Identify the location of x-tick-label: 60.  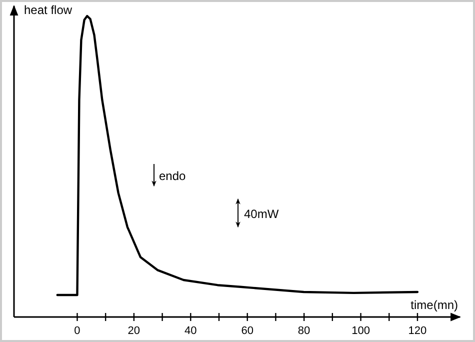
(247, 331).